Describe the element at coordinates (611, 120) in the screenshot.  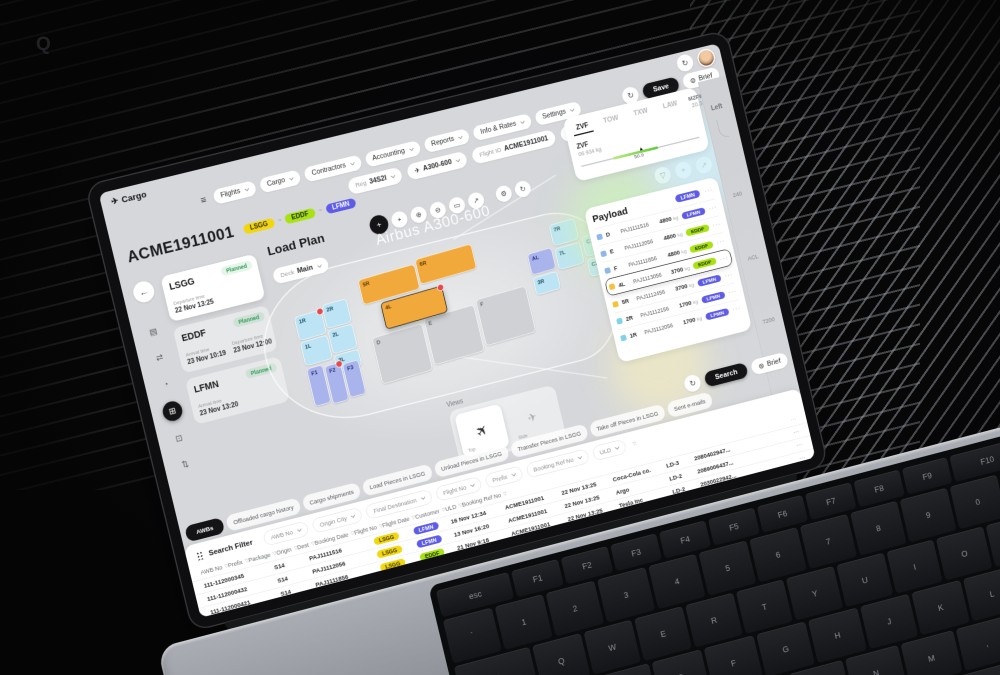
I see `weight-tab: TOW` at that location.